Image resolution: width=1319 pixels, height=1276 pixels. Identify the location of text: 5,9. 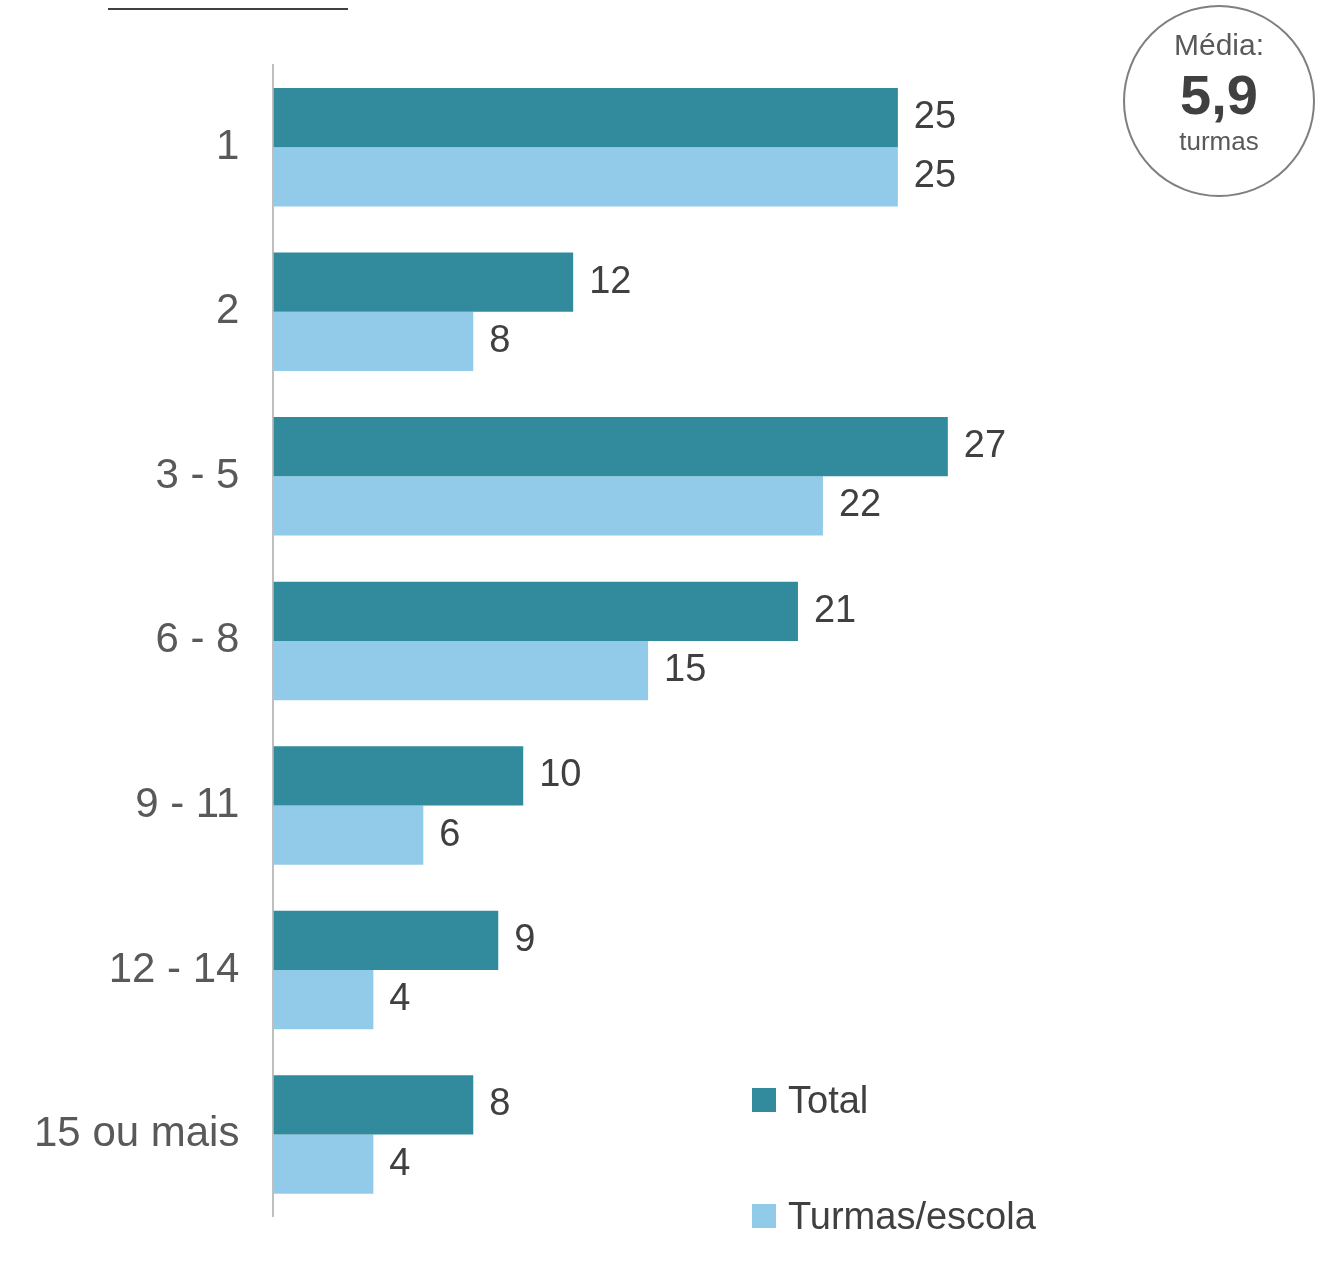
(1219, 94).